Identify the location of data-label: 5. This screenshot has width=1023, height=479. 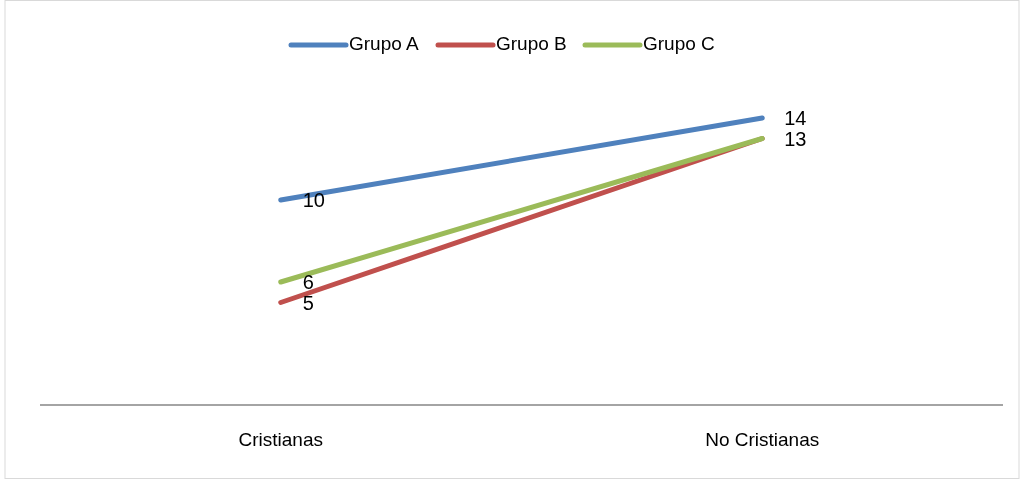
(308, 302).